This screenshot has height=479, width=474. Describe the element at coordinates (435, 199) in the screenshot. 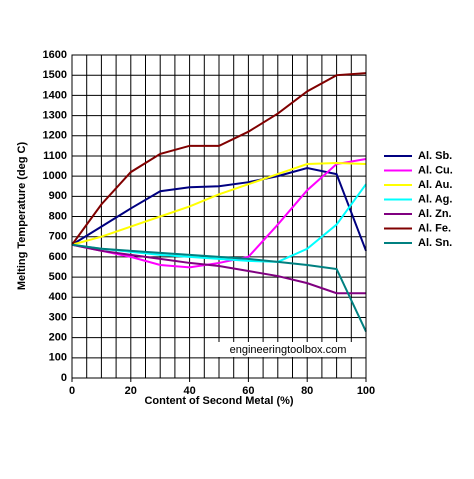

I see `legend-label: Al. Ag.` at that location.